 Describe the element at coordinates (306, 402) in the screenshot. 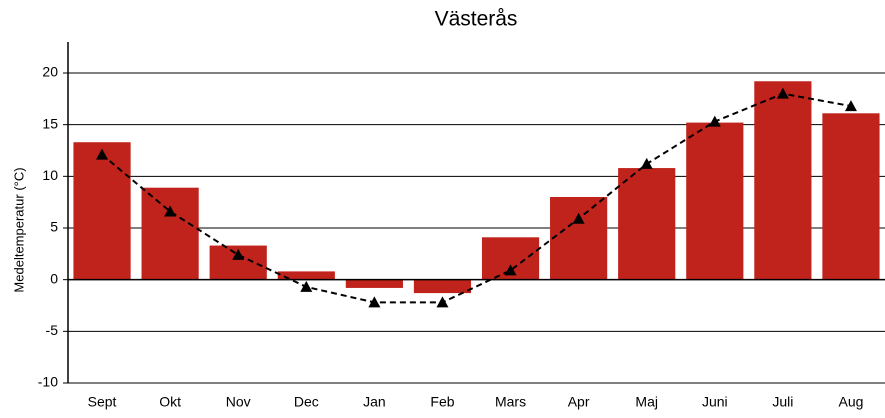

I see `x-tick-label: Dec` at that location.